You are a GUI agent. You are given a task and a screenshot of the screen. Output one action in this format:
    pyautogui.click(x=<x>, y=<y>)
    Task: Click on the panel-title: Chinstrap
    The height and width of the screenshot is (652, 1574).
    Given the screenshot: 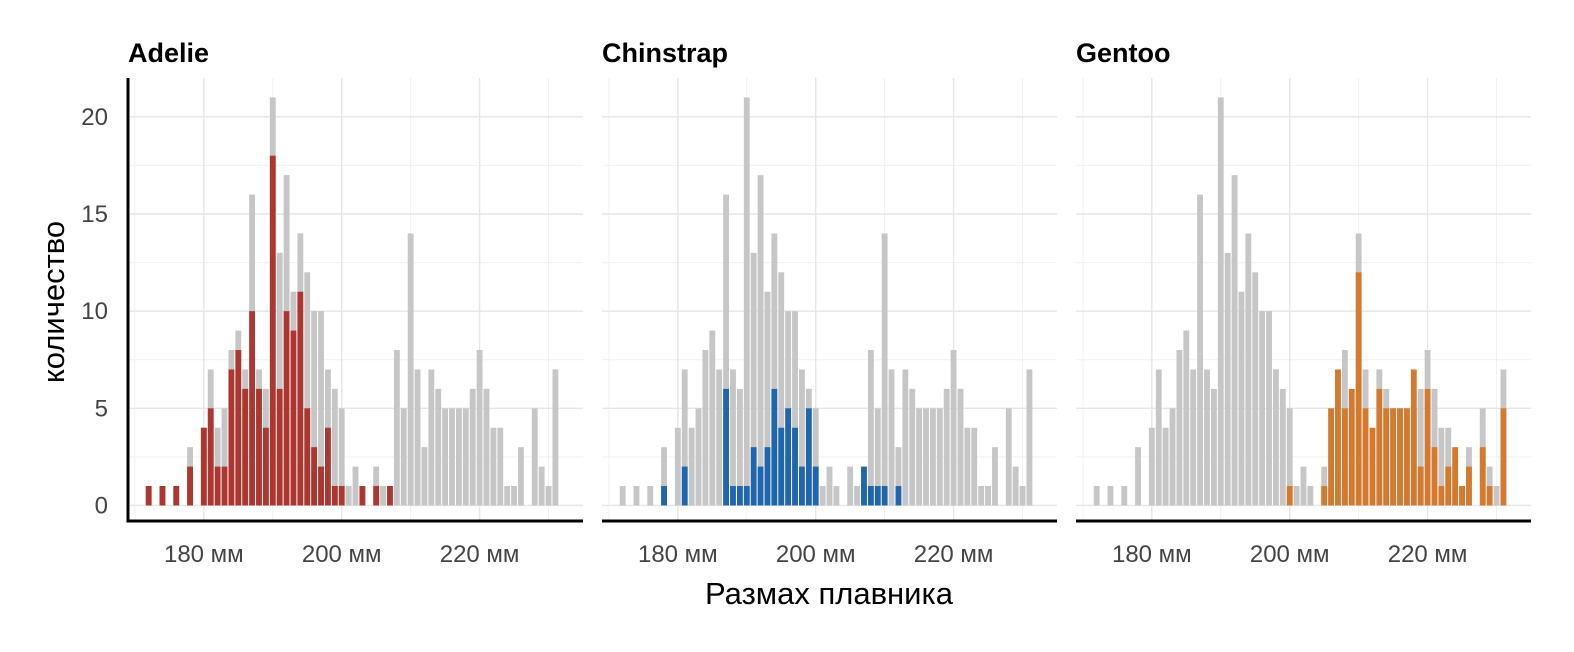 What is the action you would take?
    pyautogui.click(x=665, y=53)
    